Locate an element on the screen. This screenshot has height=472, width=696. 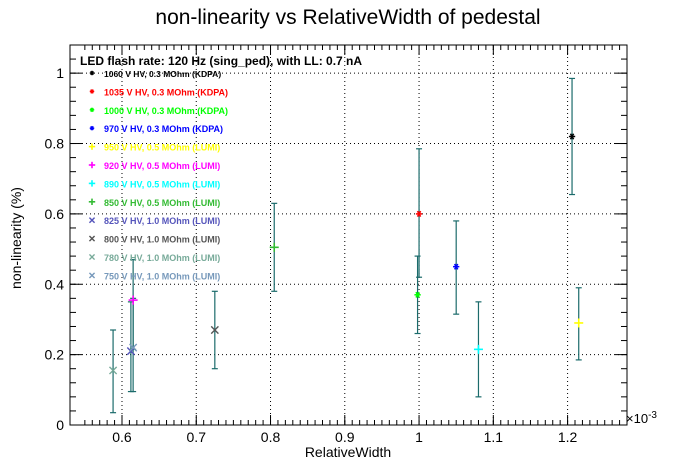
legend-item: 1000 V HV, 0.3 MOhm (KDPA) is located at coordinates (158, 111).